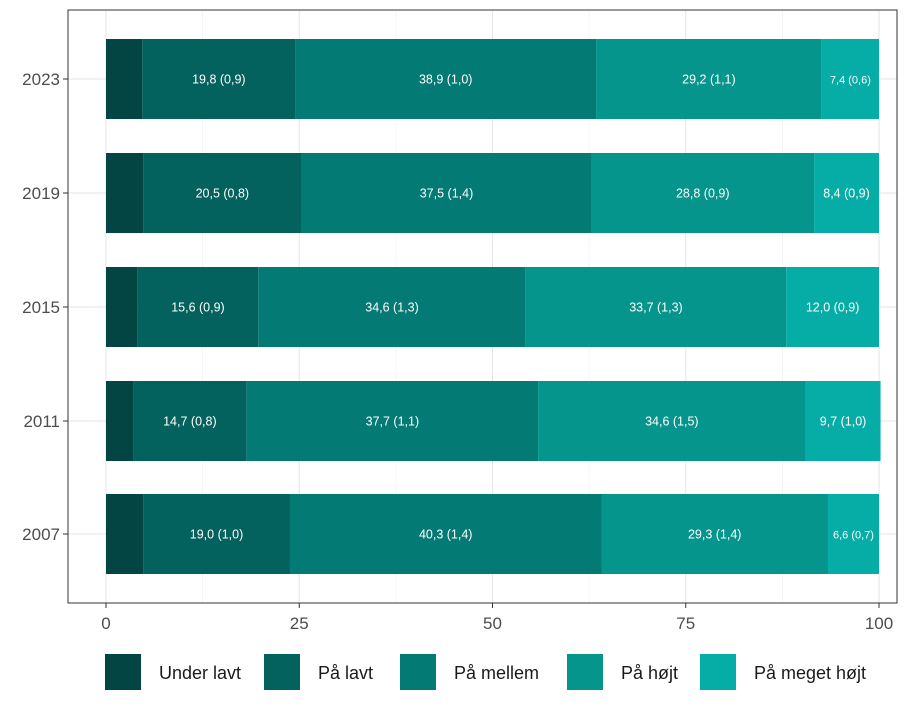 The image size is (909, 716). What do you see at coordinates (41, 193) in the screenshot?
I see `y-tick-label: 2019` at bounding box center [41, 193].